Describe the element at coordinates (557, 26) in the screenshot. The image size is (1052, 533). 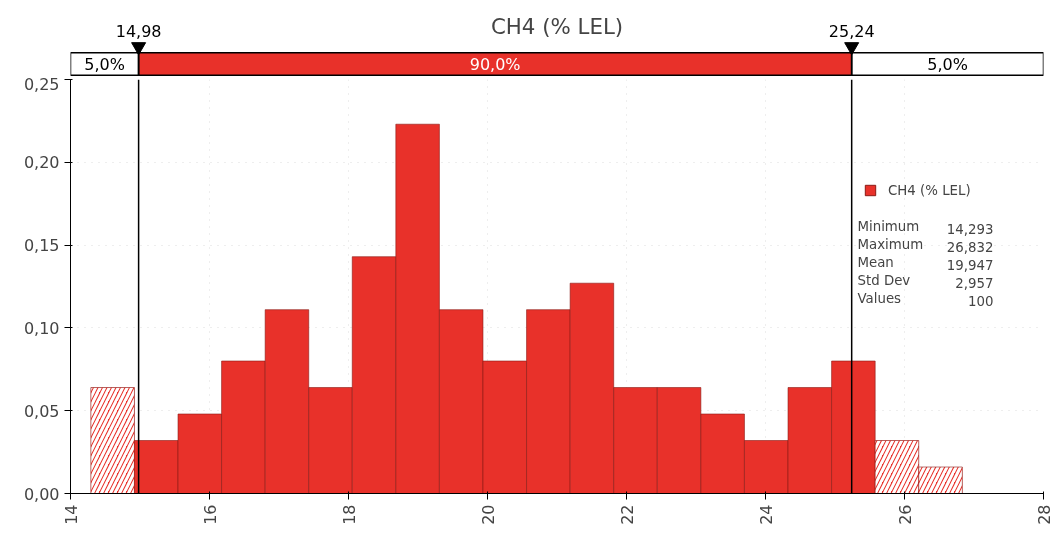
I see `chart-title: CH4 (% LEL)` at that location.